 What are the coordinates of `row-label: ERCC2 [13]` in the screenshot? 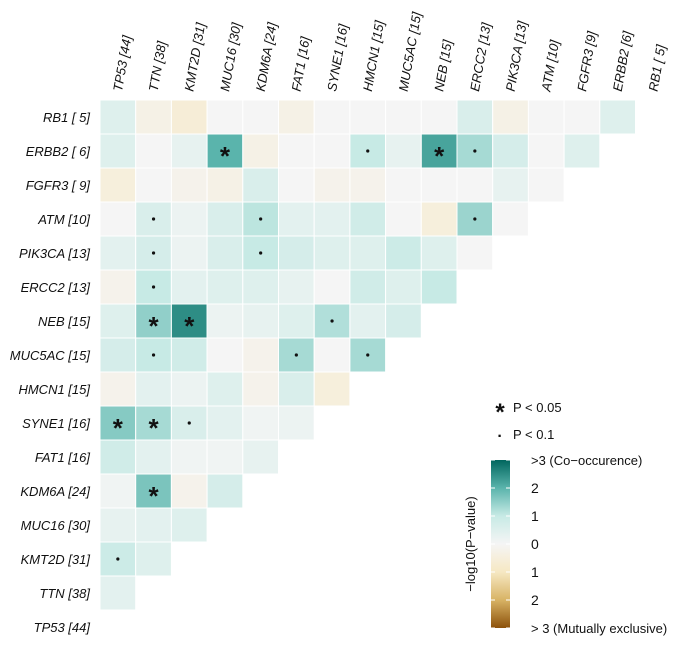 It's located at (56, 287).